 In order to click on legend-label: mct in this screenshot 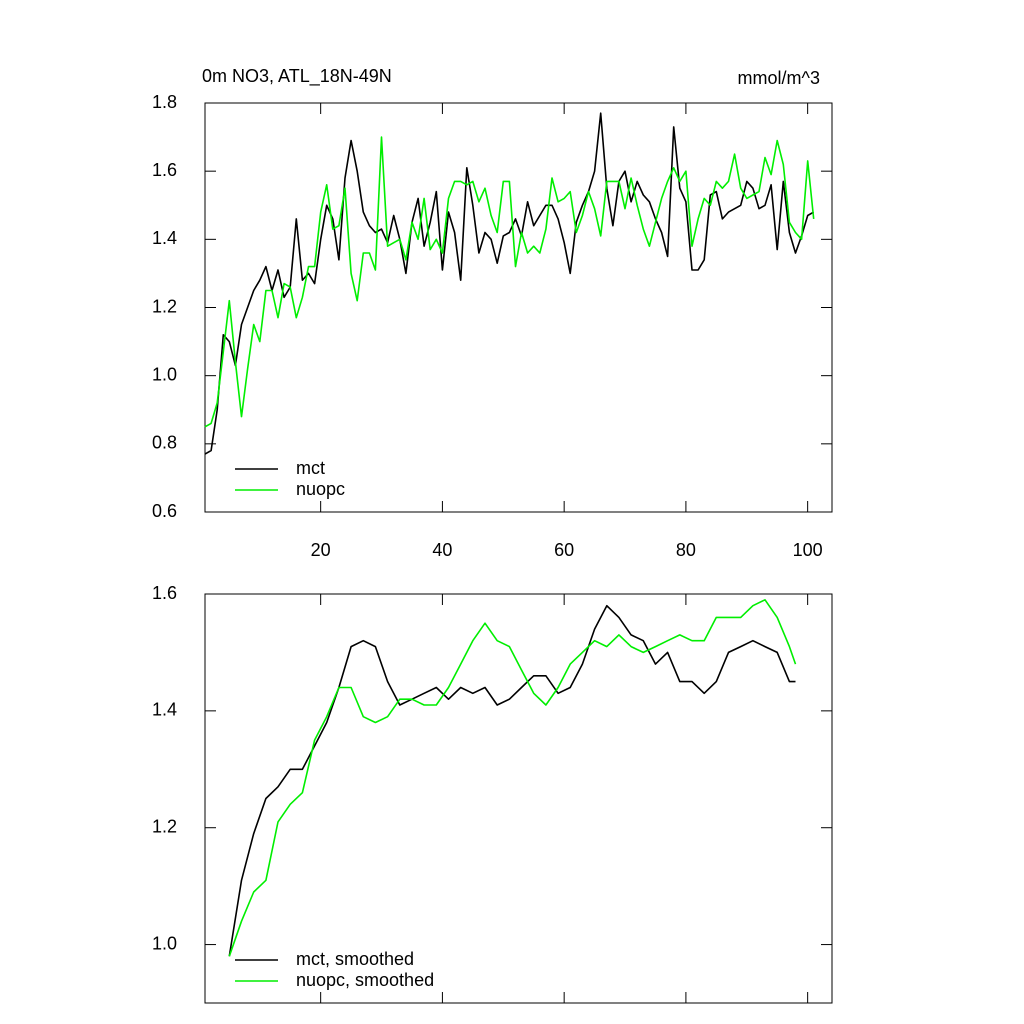, I will do `click(310, 468)`.